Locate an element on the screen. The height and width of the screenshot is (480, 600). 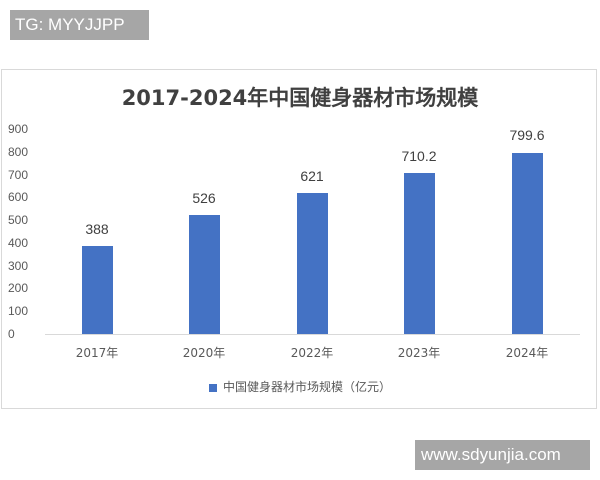
y-tick: 300 is located at coordinates (18, 266).